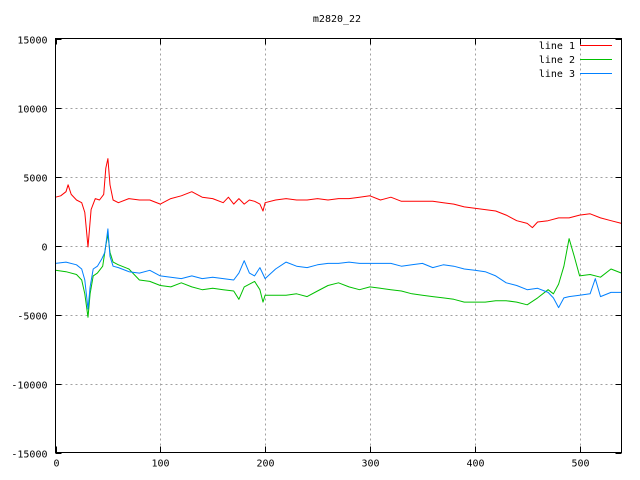 This screenshot has height=480, width=640. What do you see at coordinates (265, 464) in the screenshot?
I see `x-tick-label: 200` at bounding box center [265, 464].